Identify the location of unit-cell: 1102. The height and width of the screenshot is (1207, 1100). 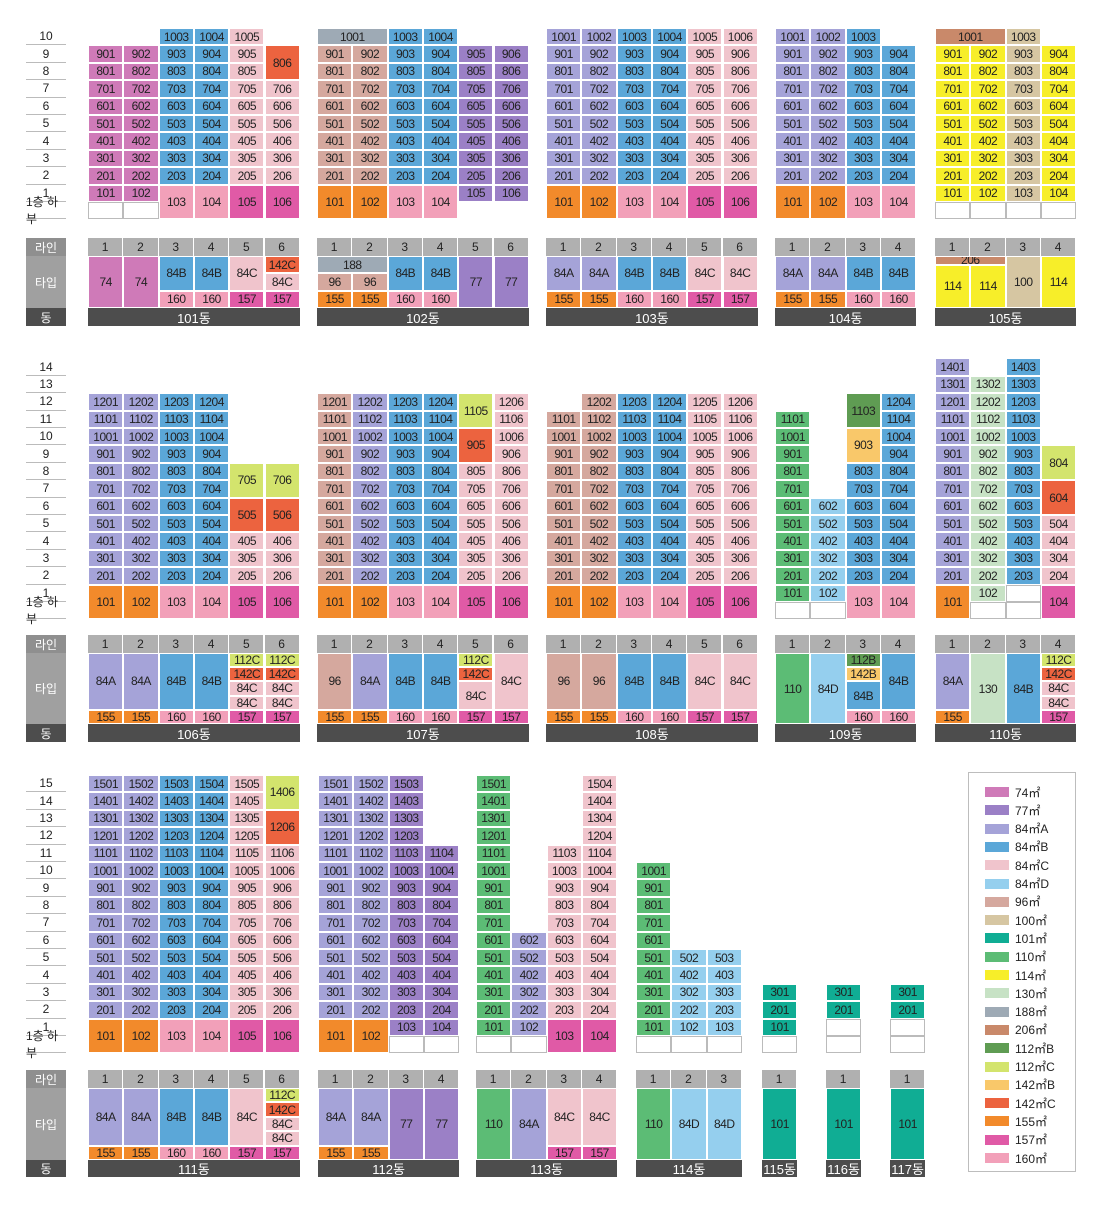
(371, 853).